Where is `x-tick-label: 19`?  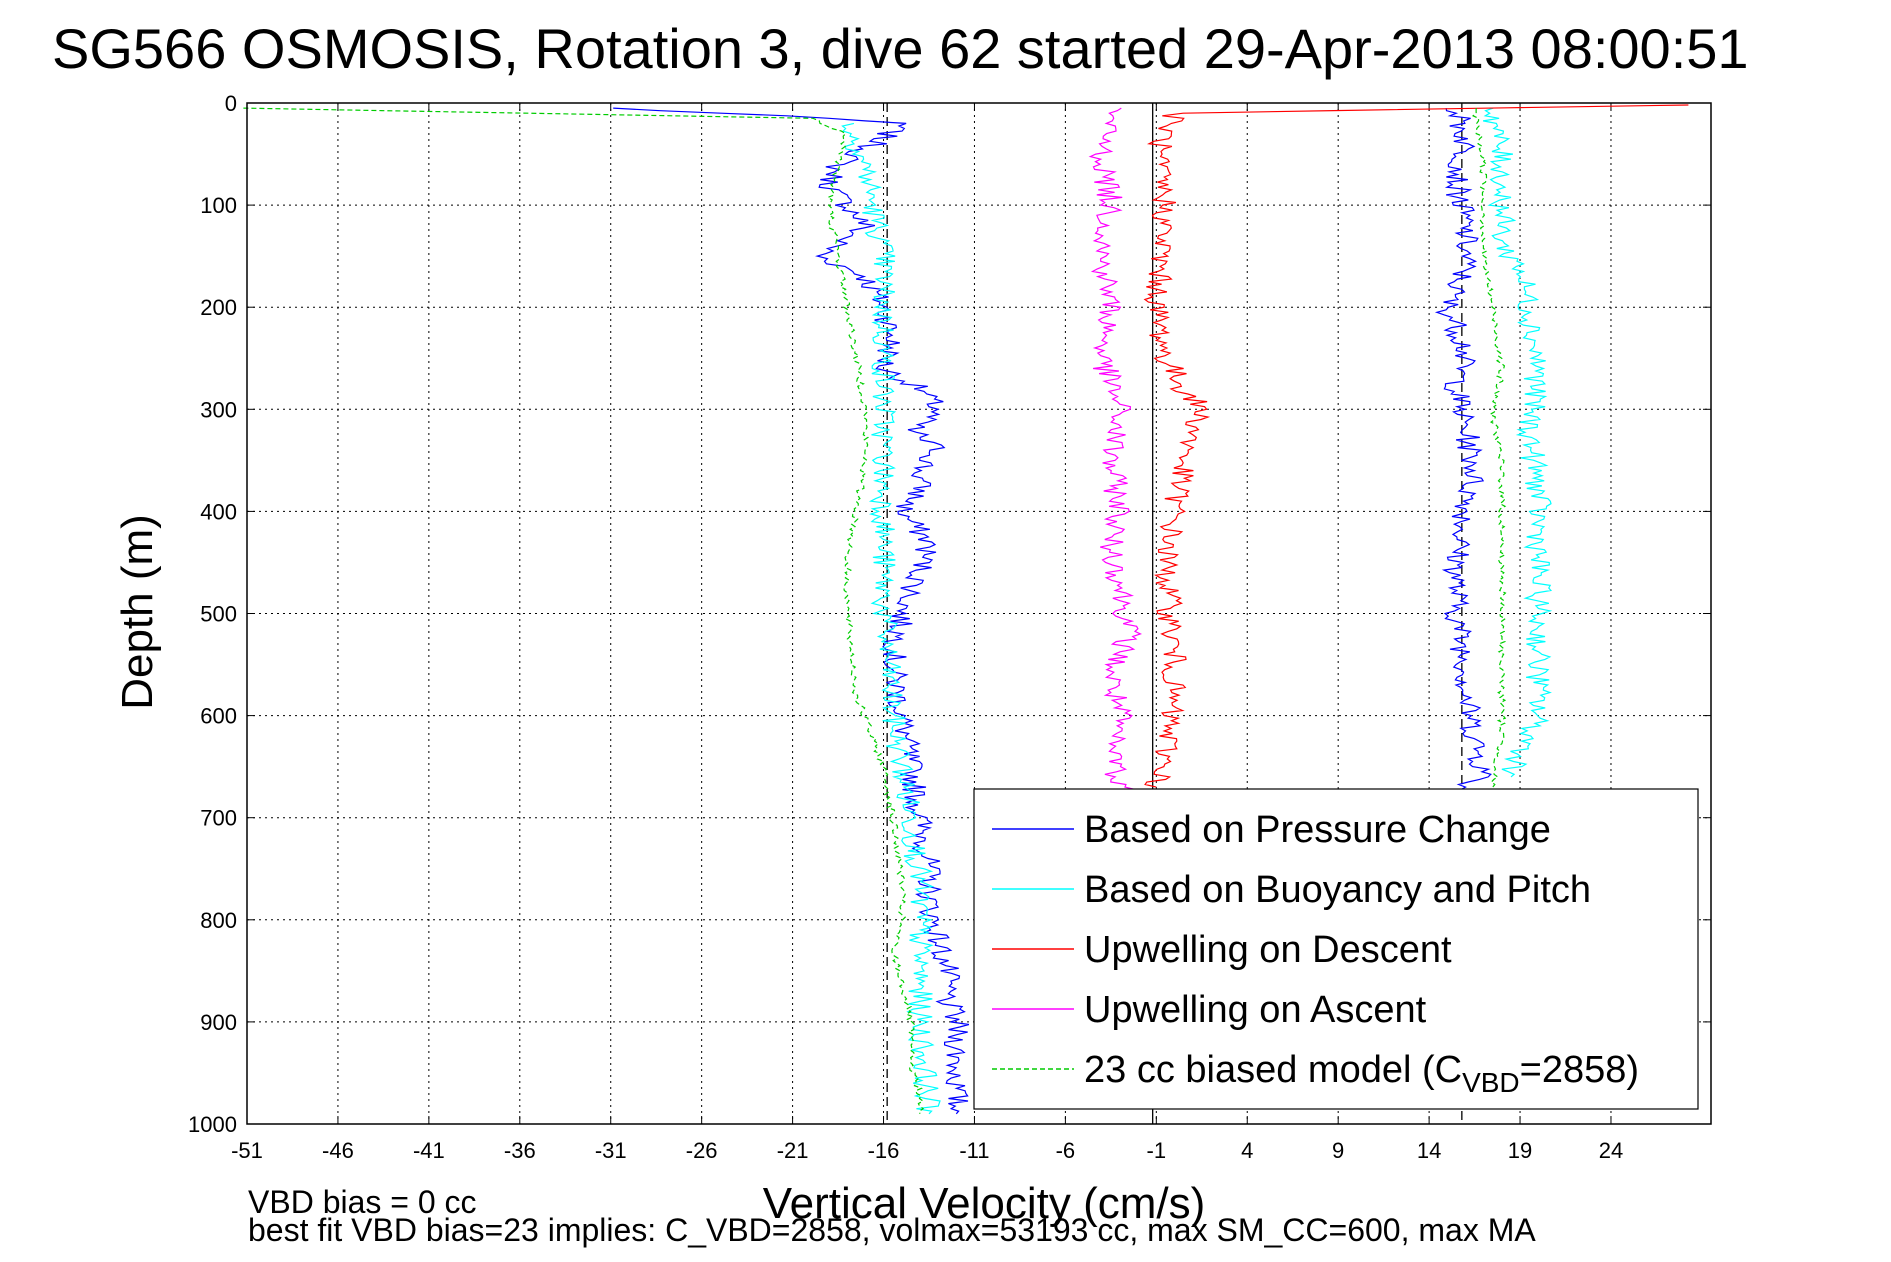 x-tick-label: 19 is located at coordinates (1520, 1150).